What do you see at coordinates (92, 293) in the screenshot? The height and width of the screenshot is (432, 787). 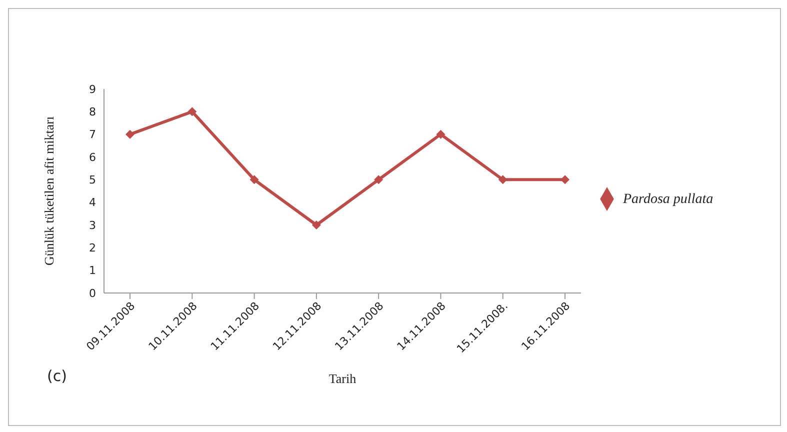 I see `y-tick-label: 0` at bounding box center [92, 293].